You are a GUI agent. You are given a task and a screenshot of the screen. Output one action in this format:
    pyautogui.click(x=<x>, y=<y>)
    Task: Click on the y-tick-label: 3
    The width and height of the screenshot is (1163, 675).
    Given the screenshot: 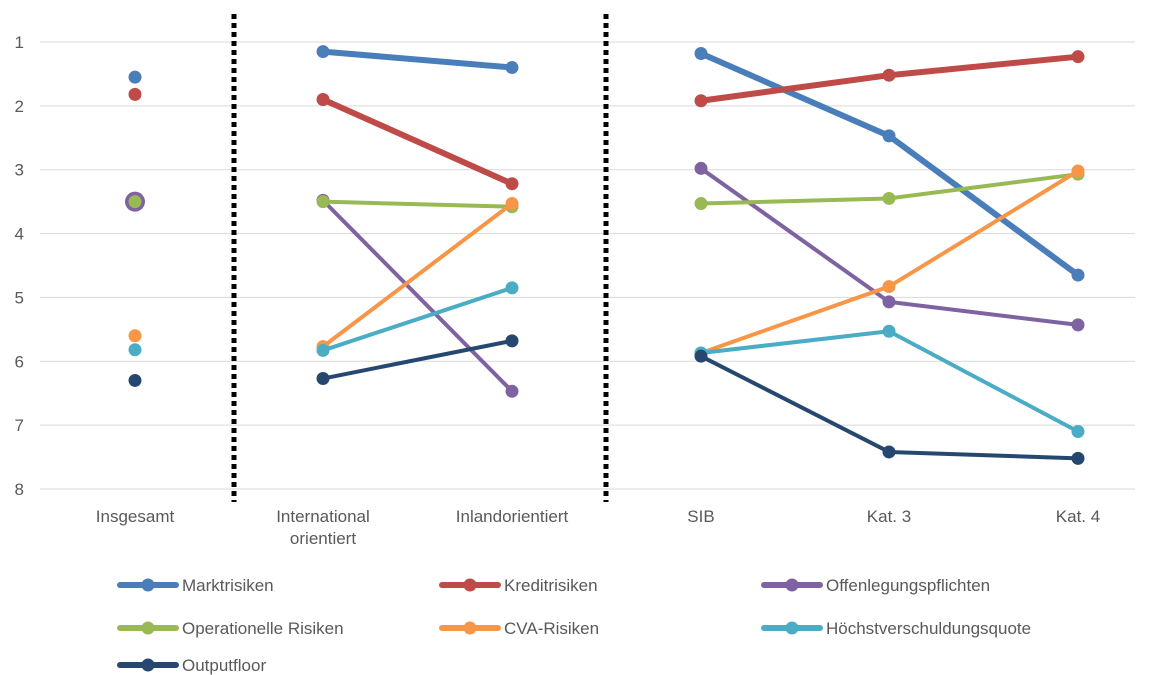 What is the action you would take?
    pyautogui.click(x=19, y=170)
    